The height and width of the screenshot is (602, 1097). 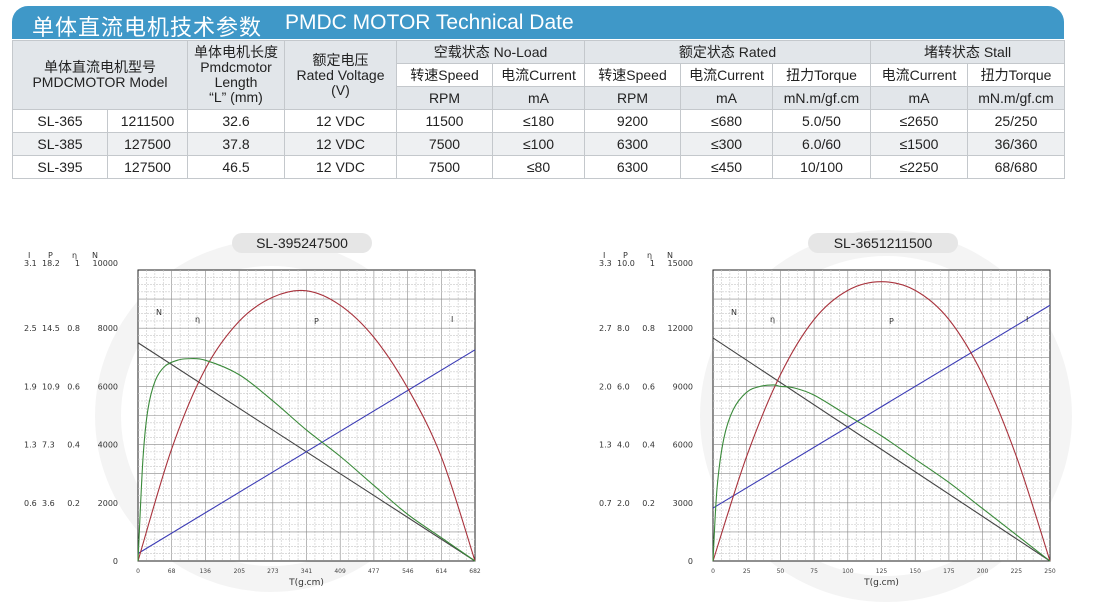 I want to click on series-label-p: P, so click(x=316, y=321).